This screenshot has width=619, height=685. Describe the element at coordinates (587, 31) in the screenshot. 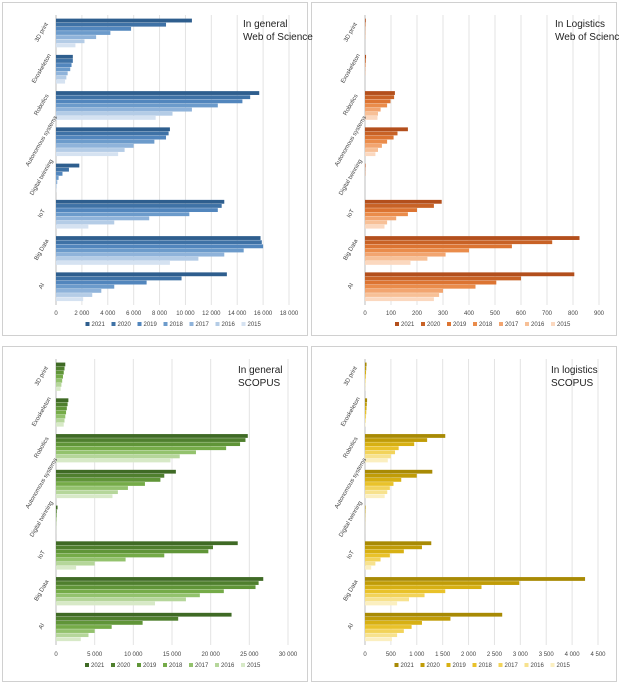

I see `chart-title-wos-logistics: In Logistics Web of Science` at that location.